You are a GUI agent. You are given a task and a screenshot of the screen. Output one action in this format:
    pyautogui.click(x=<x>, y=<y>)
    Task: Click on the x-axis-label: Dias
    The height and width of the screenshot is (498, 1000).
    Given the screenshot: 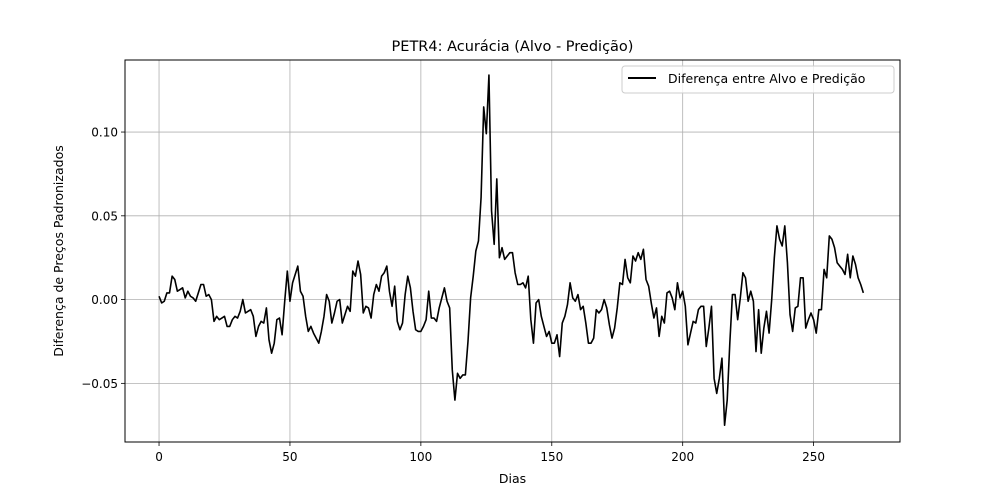 What is the action you would take?
    pyautogui.click(x=512, y=478)
    